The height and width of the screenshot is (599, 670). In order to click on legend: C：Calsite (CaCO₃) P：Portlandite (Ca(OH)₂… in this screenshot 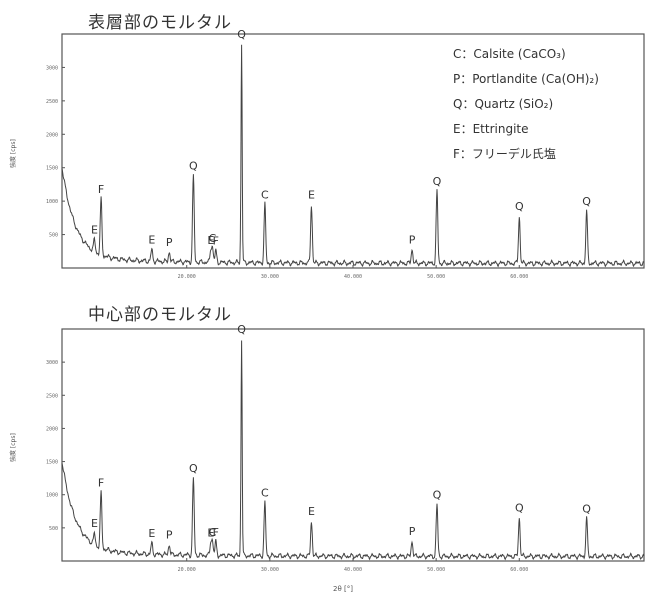, I will do `click(526, 107)`.